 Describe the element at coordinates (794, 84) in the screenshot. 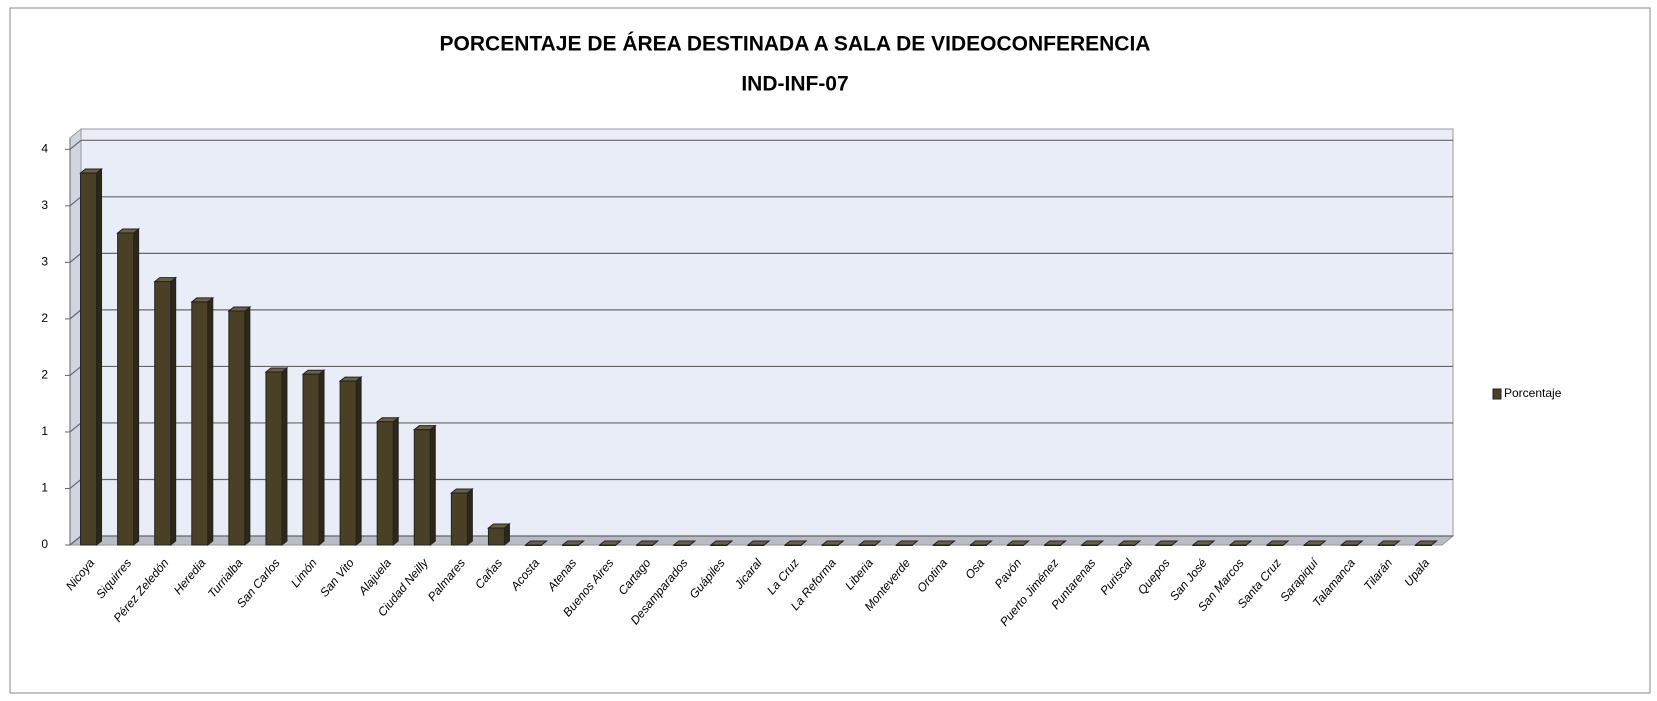

I see `chart-subtitle: IND-INF-07` at that location.